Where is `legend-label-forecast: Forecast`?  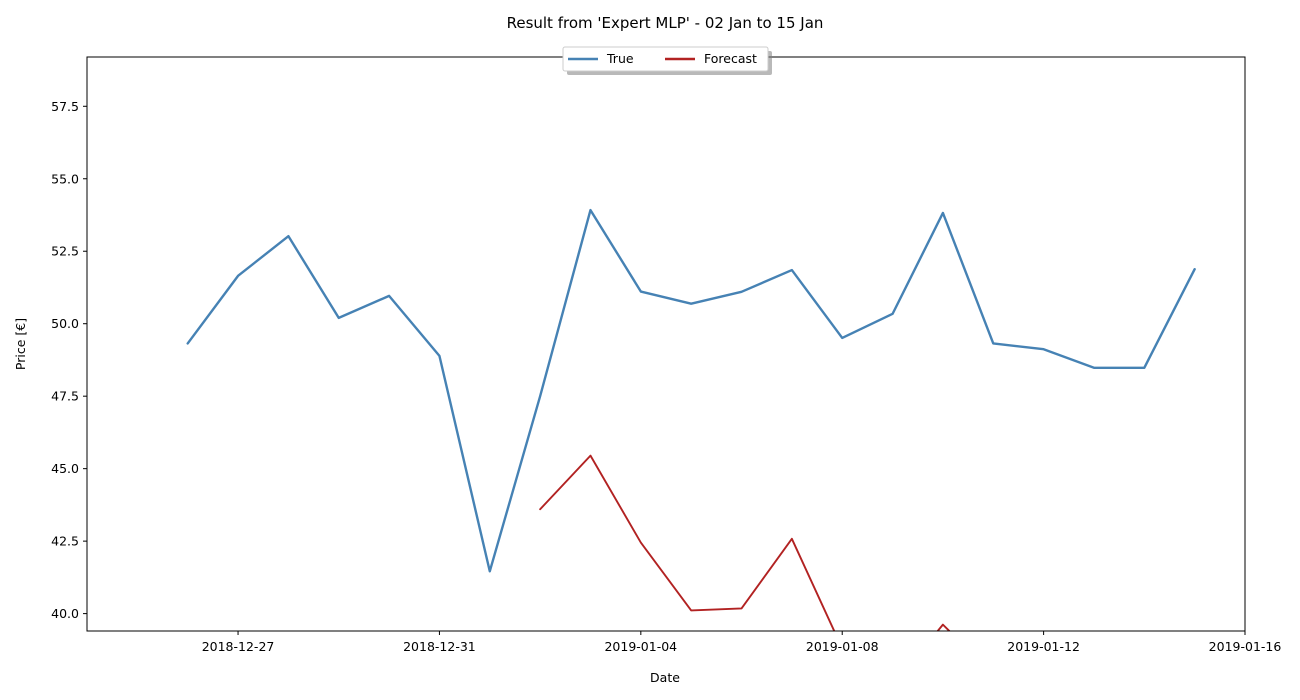 legend-label-forecast: Forecast is located at coordinates (730, 58).